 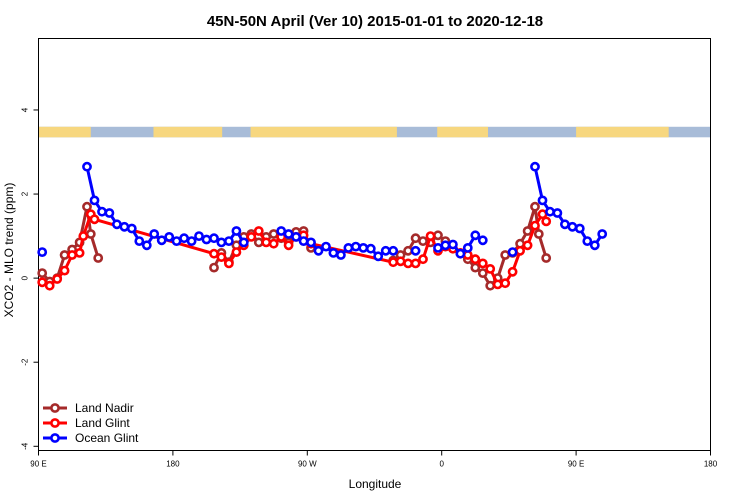 I want to click on series-land-nadir, so click(x=294, y=246).